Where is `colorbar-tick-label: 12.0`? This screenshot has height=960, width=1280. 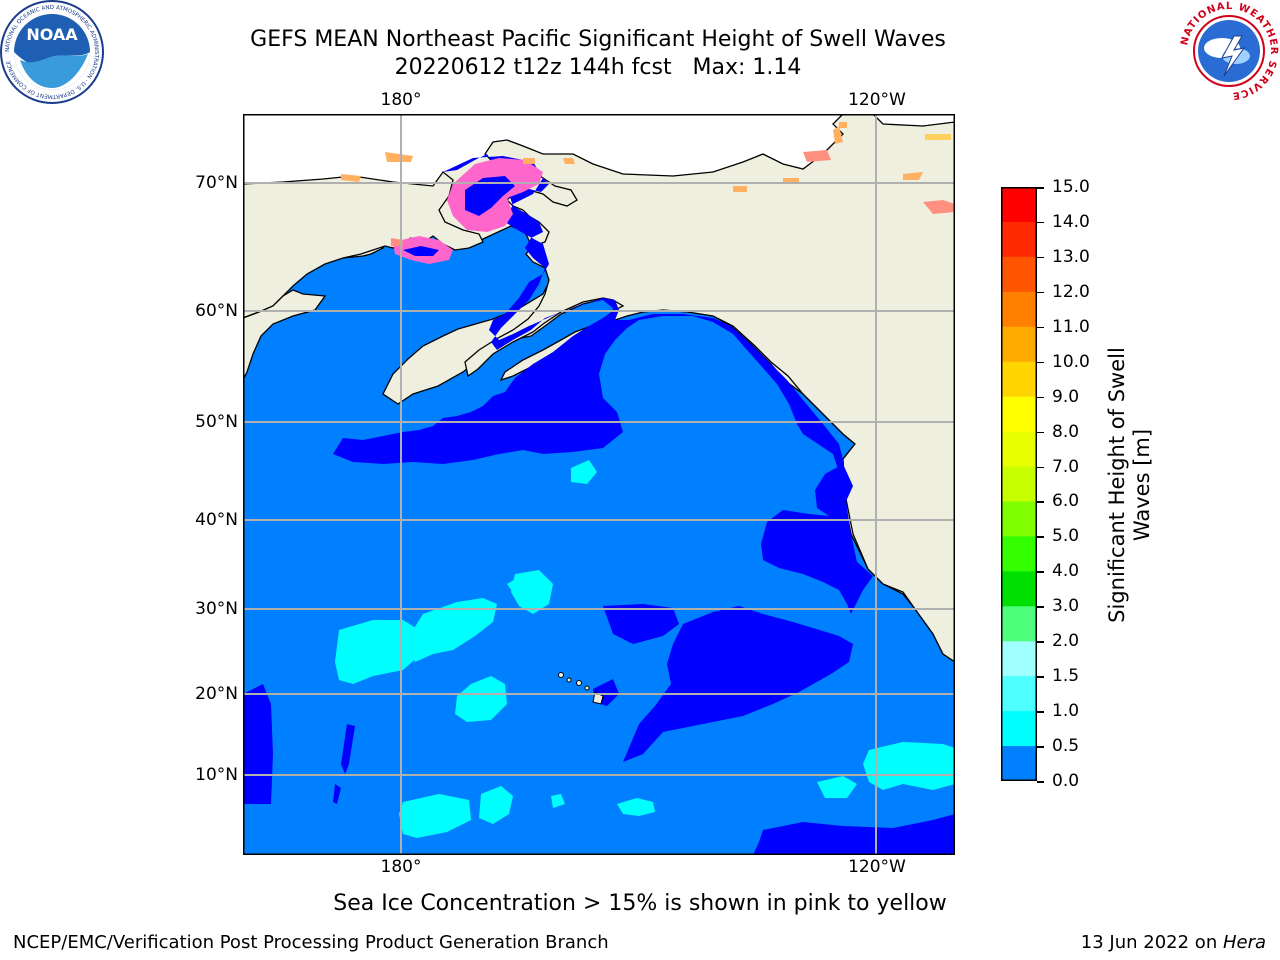
colorbar-tick-label: 12.0 is located at coordinates (1071, 291).